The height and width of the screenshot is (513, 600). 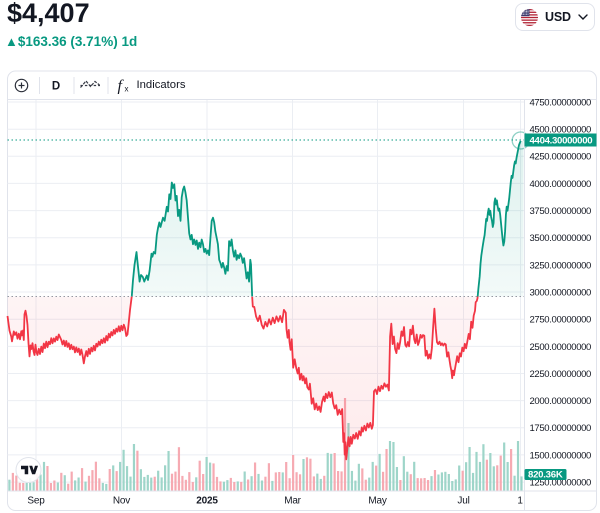 What do you see at coordinates (561, 102) in the screenshot?
I see `svg-text: 4750.00000000` at bounding box center [561, 102].